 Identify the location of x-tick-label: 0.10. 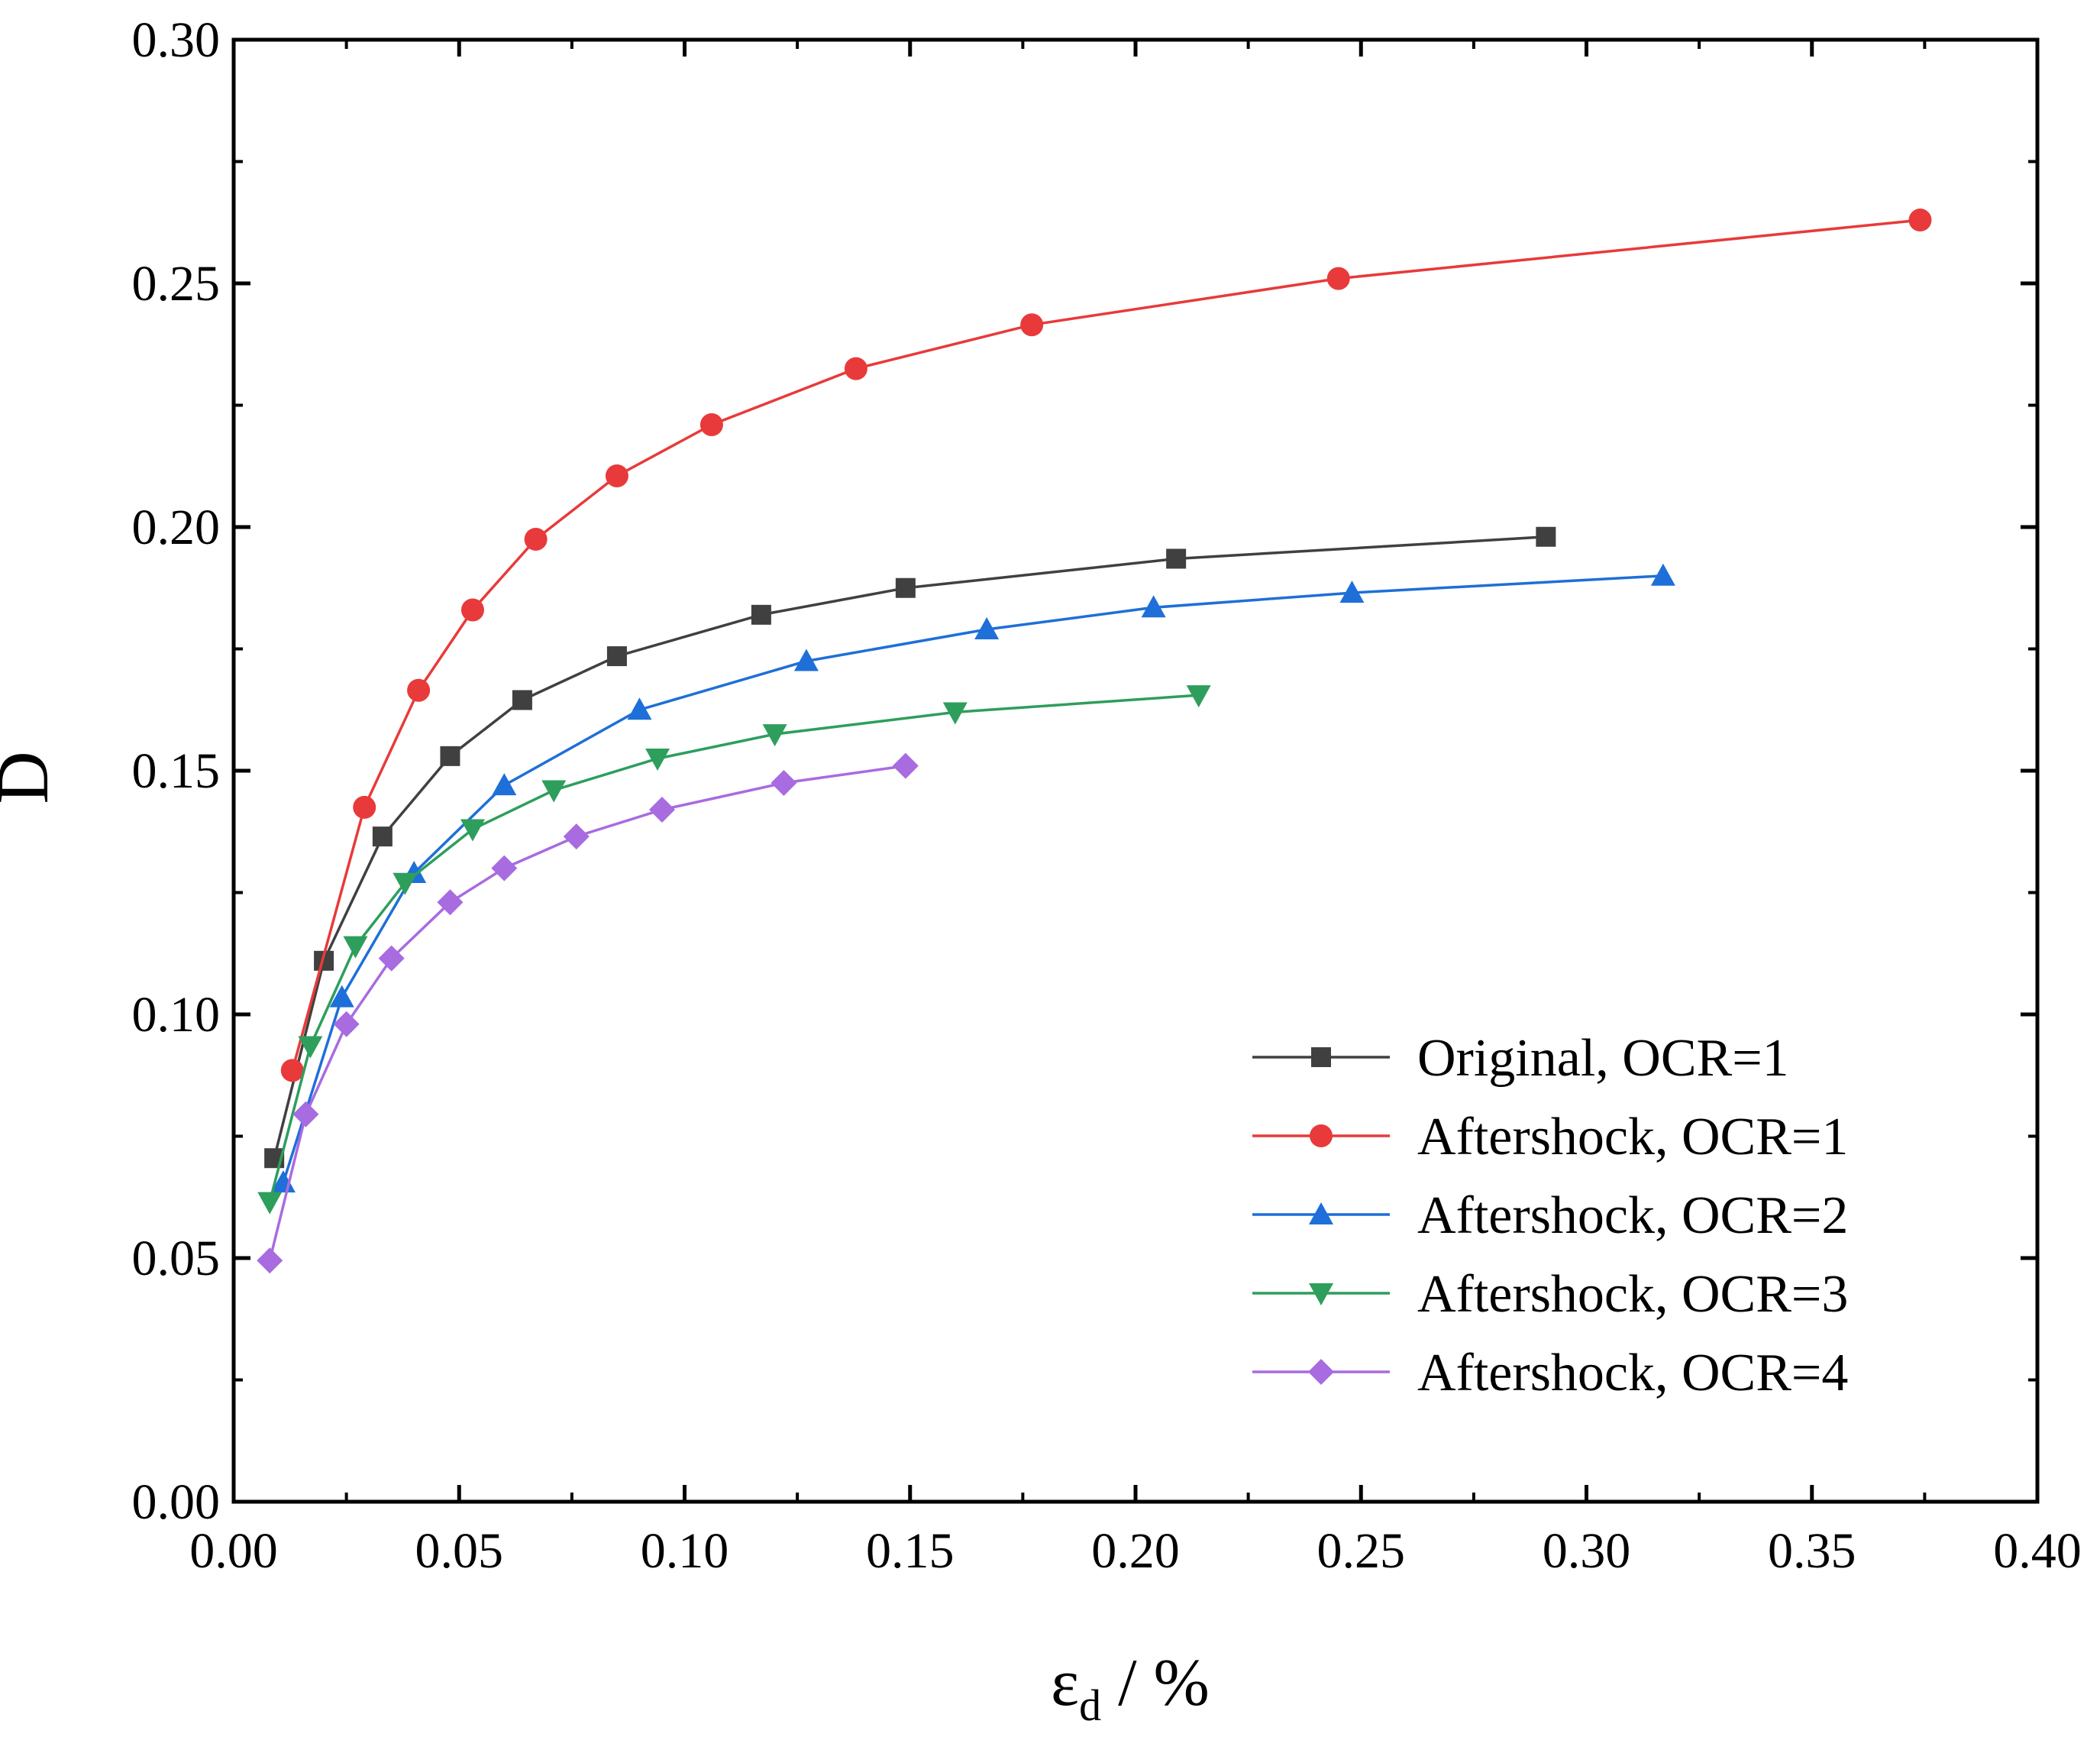
(685, 1551).